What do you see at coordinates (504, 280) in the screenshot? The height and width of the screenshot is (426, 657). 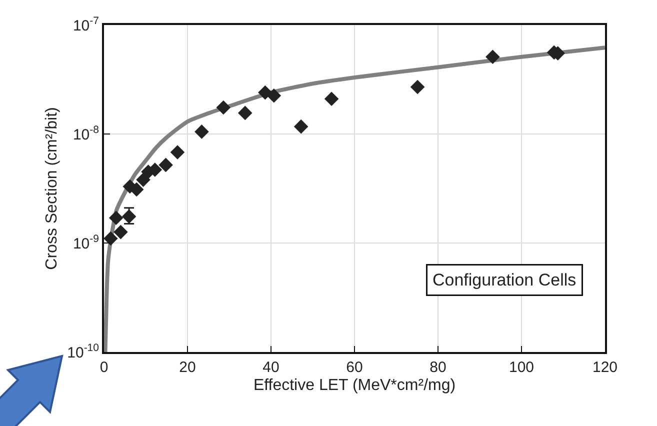 I see `annotation: Configuration Cells` at bounding box center [504, 280].